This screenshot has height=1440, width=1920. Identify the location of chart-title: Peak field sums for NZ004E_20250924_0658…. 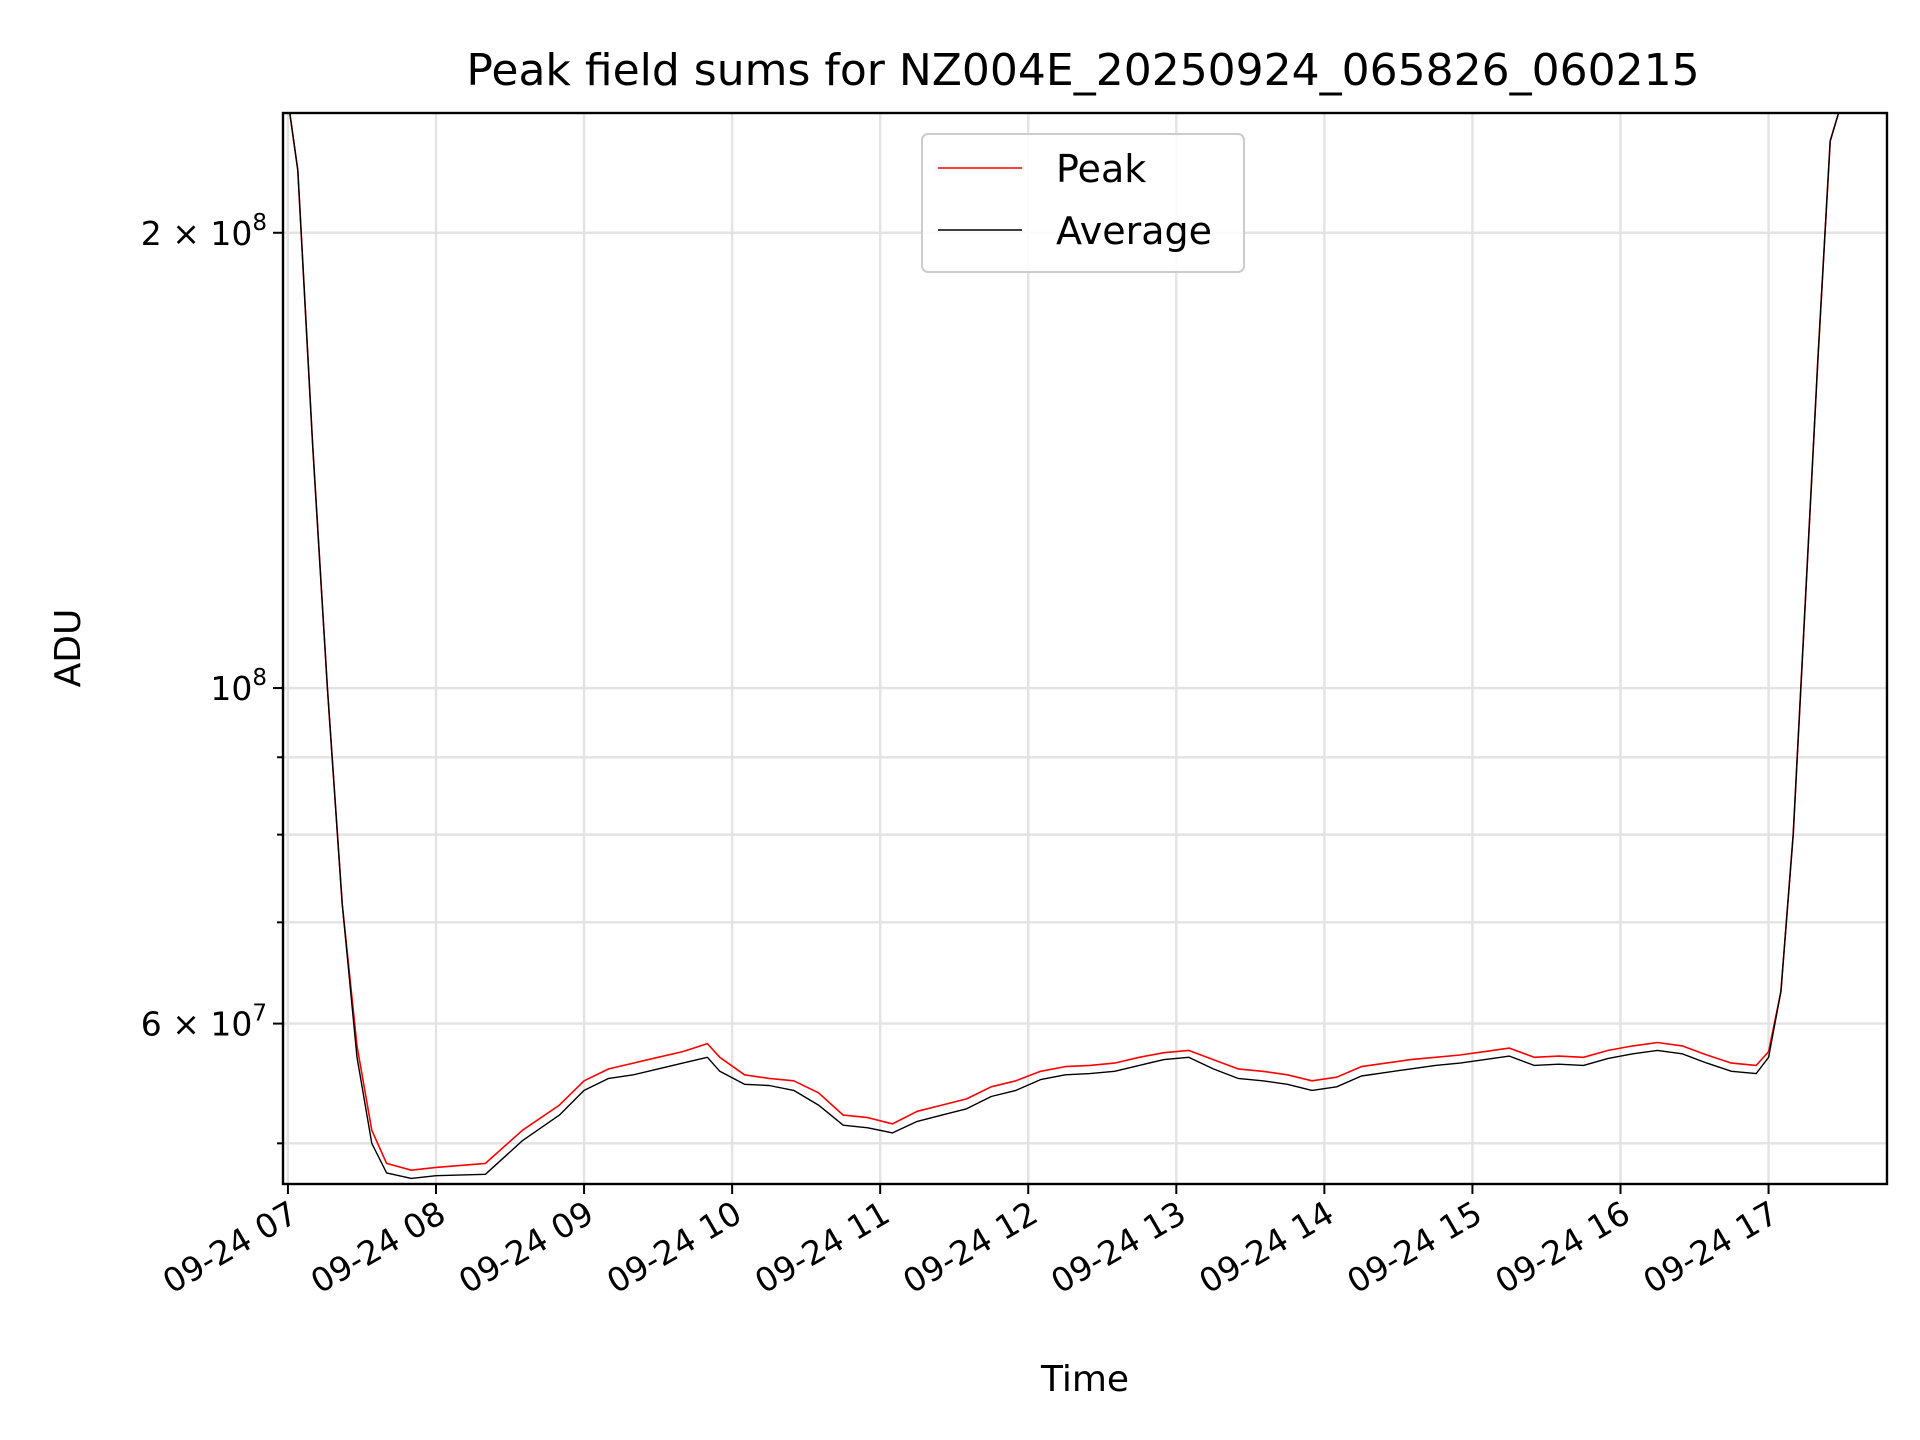
(1082, 70).